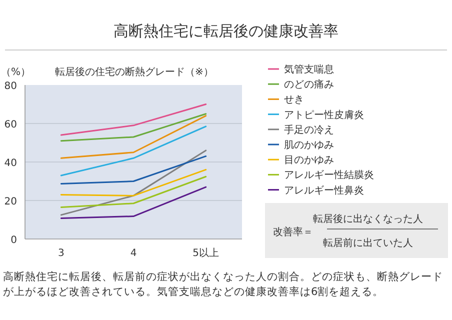  I want to click on legend-label: せき, so click(294, 100).